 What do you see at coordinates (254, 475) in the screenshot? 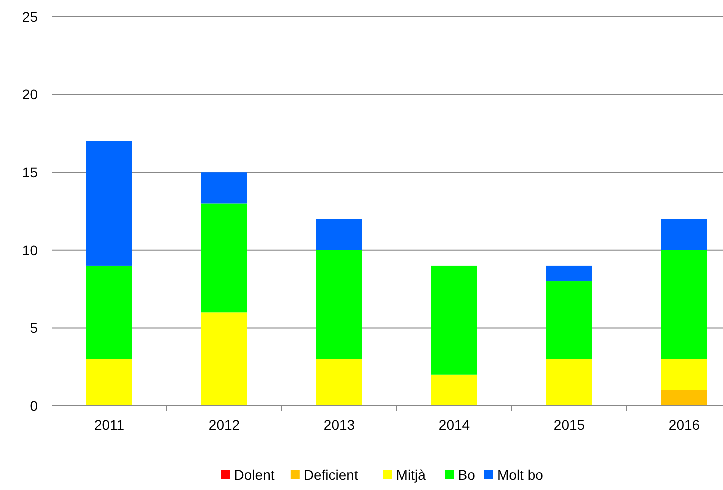
I see `legend-label: Dolent` at bounding box center [254, 475].